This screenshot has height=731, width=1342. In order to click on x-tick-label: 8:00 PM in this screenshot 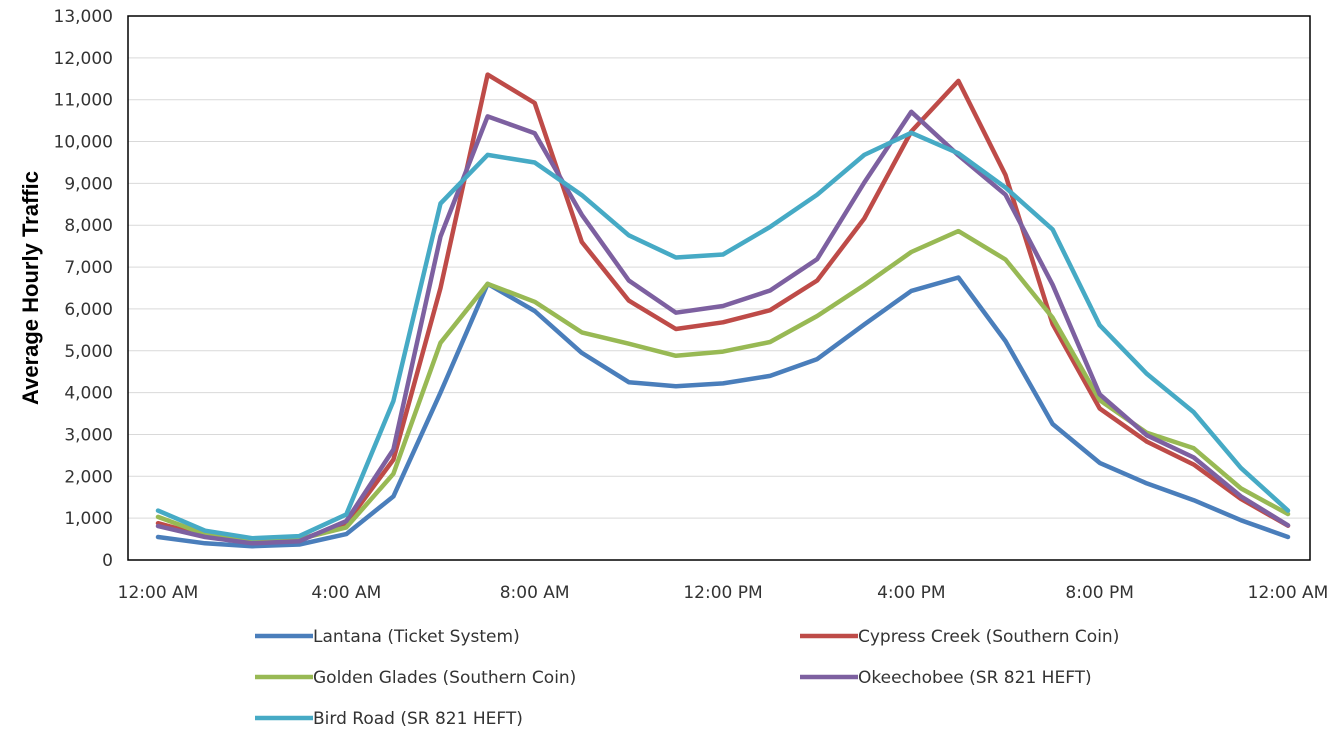, I will do `click(1099, 593)`.